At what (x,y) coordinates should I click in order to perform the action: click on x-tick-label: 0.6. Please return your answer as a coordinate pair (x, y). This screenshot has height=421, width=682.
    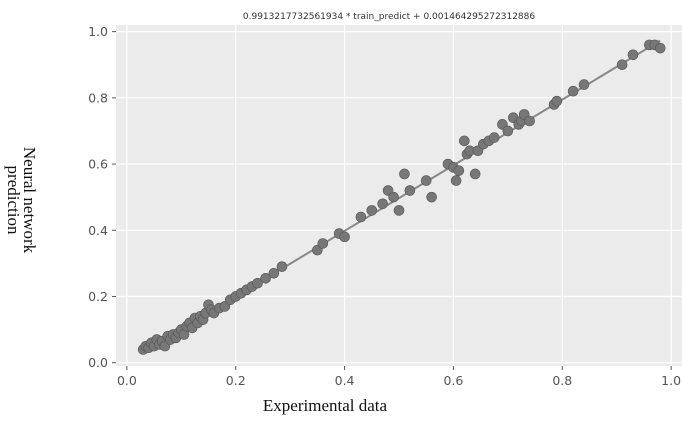
    Looking at the image, I should click on (453, 380).